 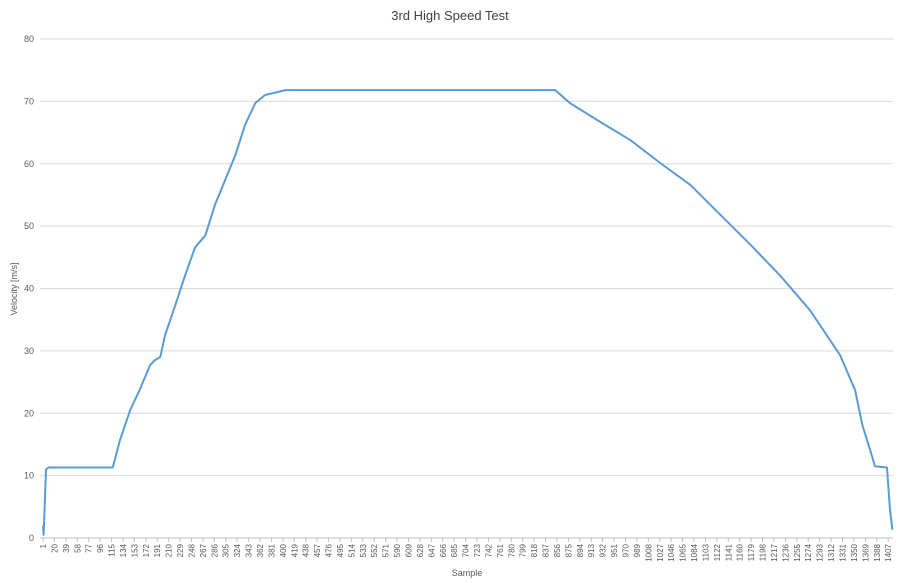 What do you see at coordinates (557, 550) in the screenshot?
I see `x-tick-label: 856` at bounding box center [557, 550].